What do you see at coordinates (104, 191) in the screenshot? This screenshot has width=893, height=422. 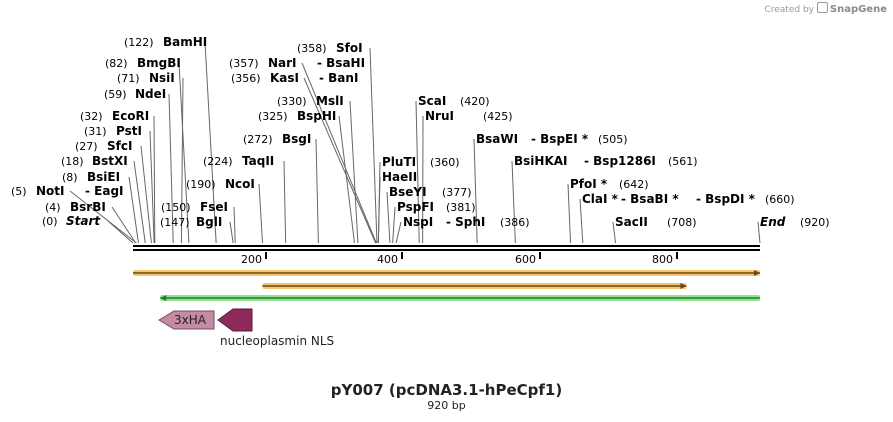 I see `site-noti-alt-name: - EagI` at bounding box center [104, 191].